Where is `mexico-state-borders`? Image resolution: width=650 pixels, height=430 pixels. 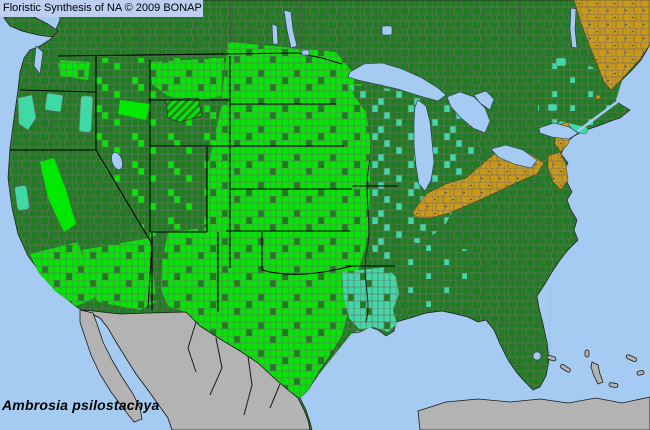
mexico-state-borders is located at coordinates (234, 368).